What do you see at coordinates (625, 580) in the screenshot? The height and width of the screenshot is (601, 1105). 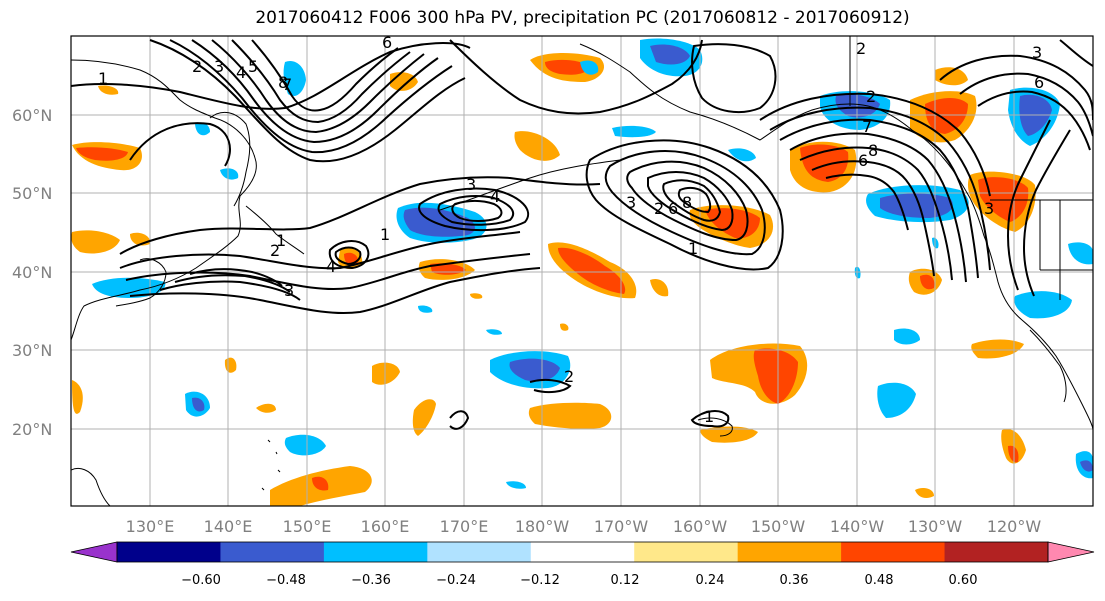 I see `colorbar-tick-label: 0.12` at bounding box center [625, 580].